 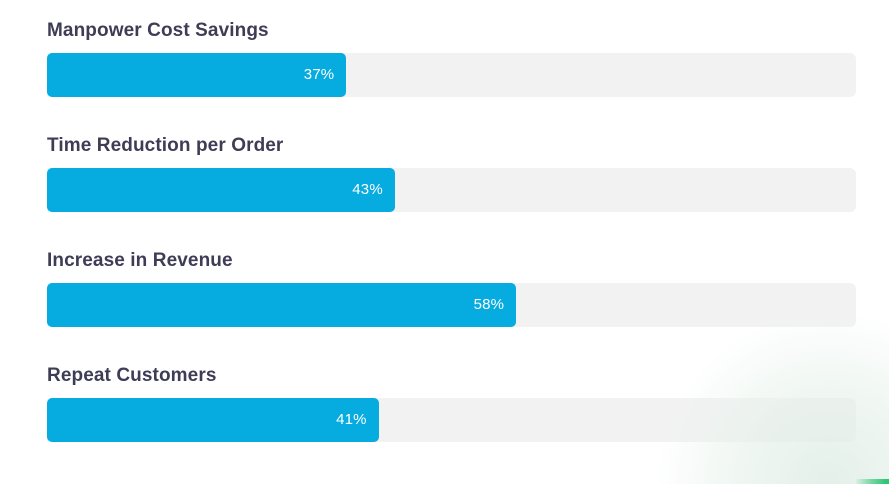 I want to click on progress-track: 43%, so click(x=451, y=190).